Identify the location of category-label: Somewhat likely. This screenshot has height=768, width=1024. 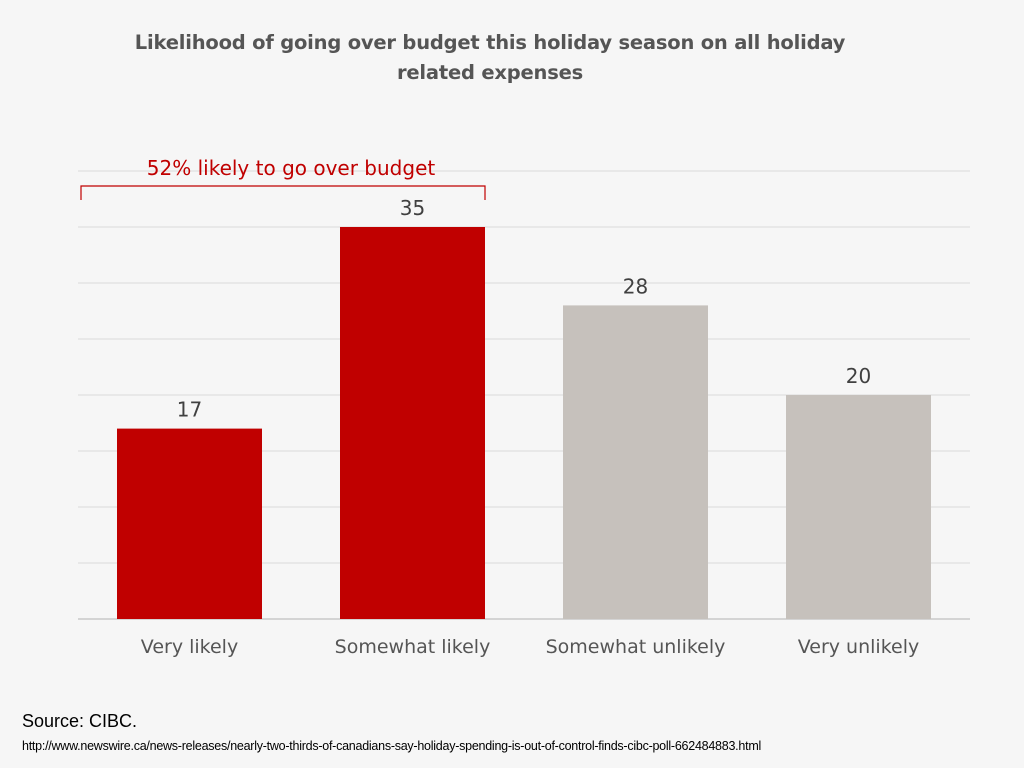
(413, 647).